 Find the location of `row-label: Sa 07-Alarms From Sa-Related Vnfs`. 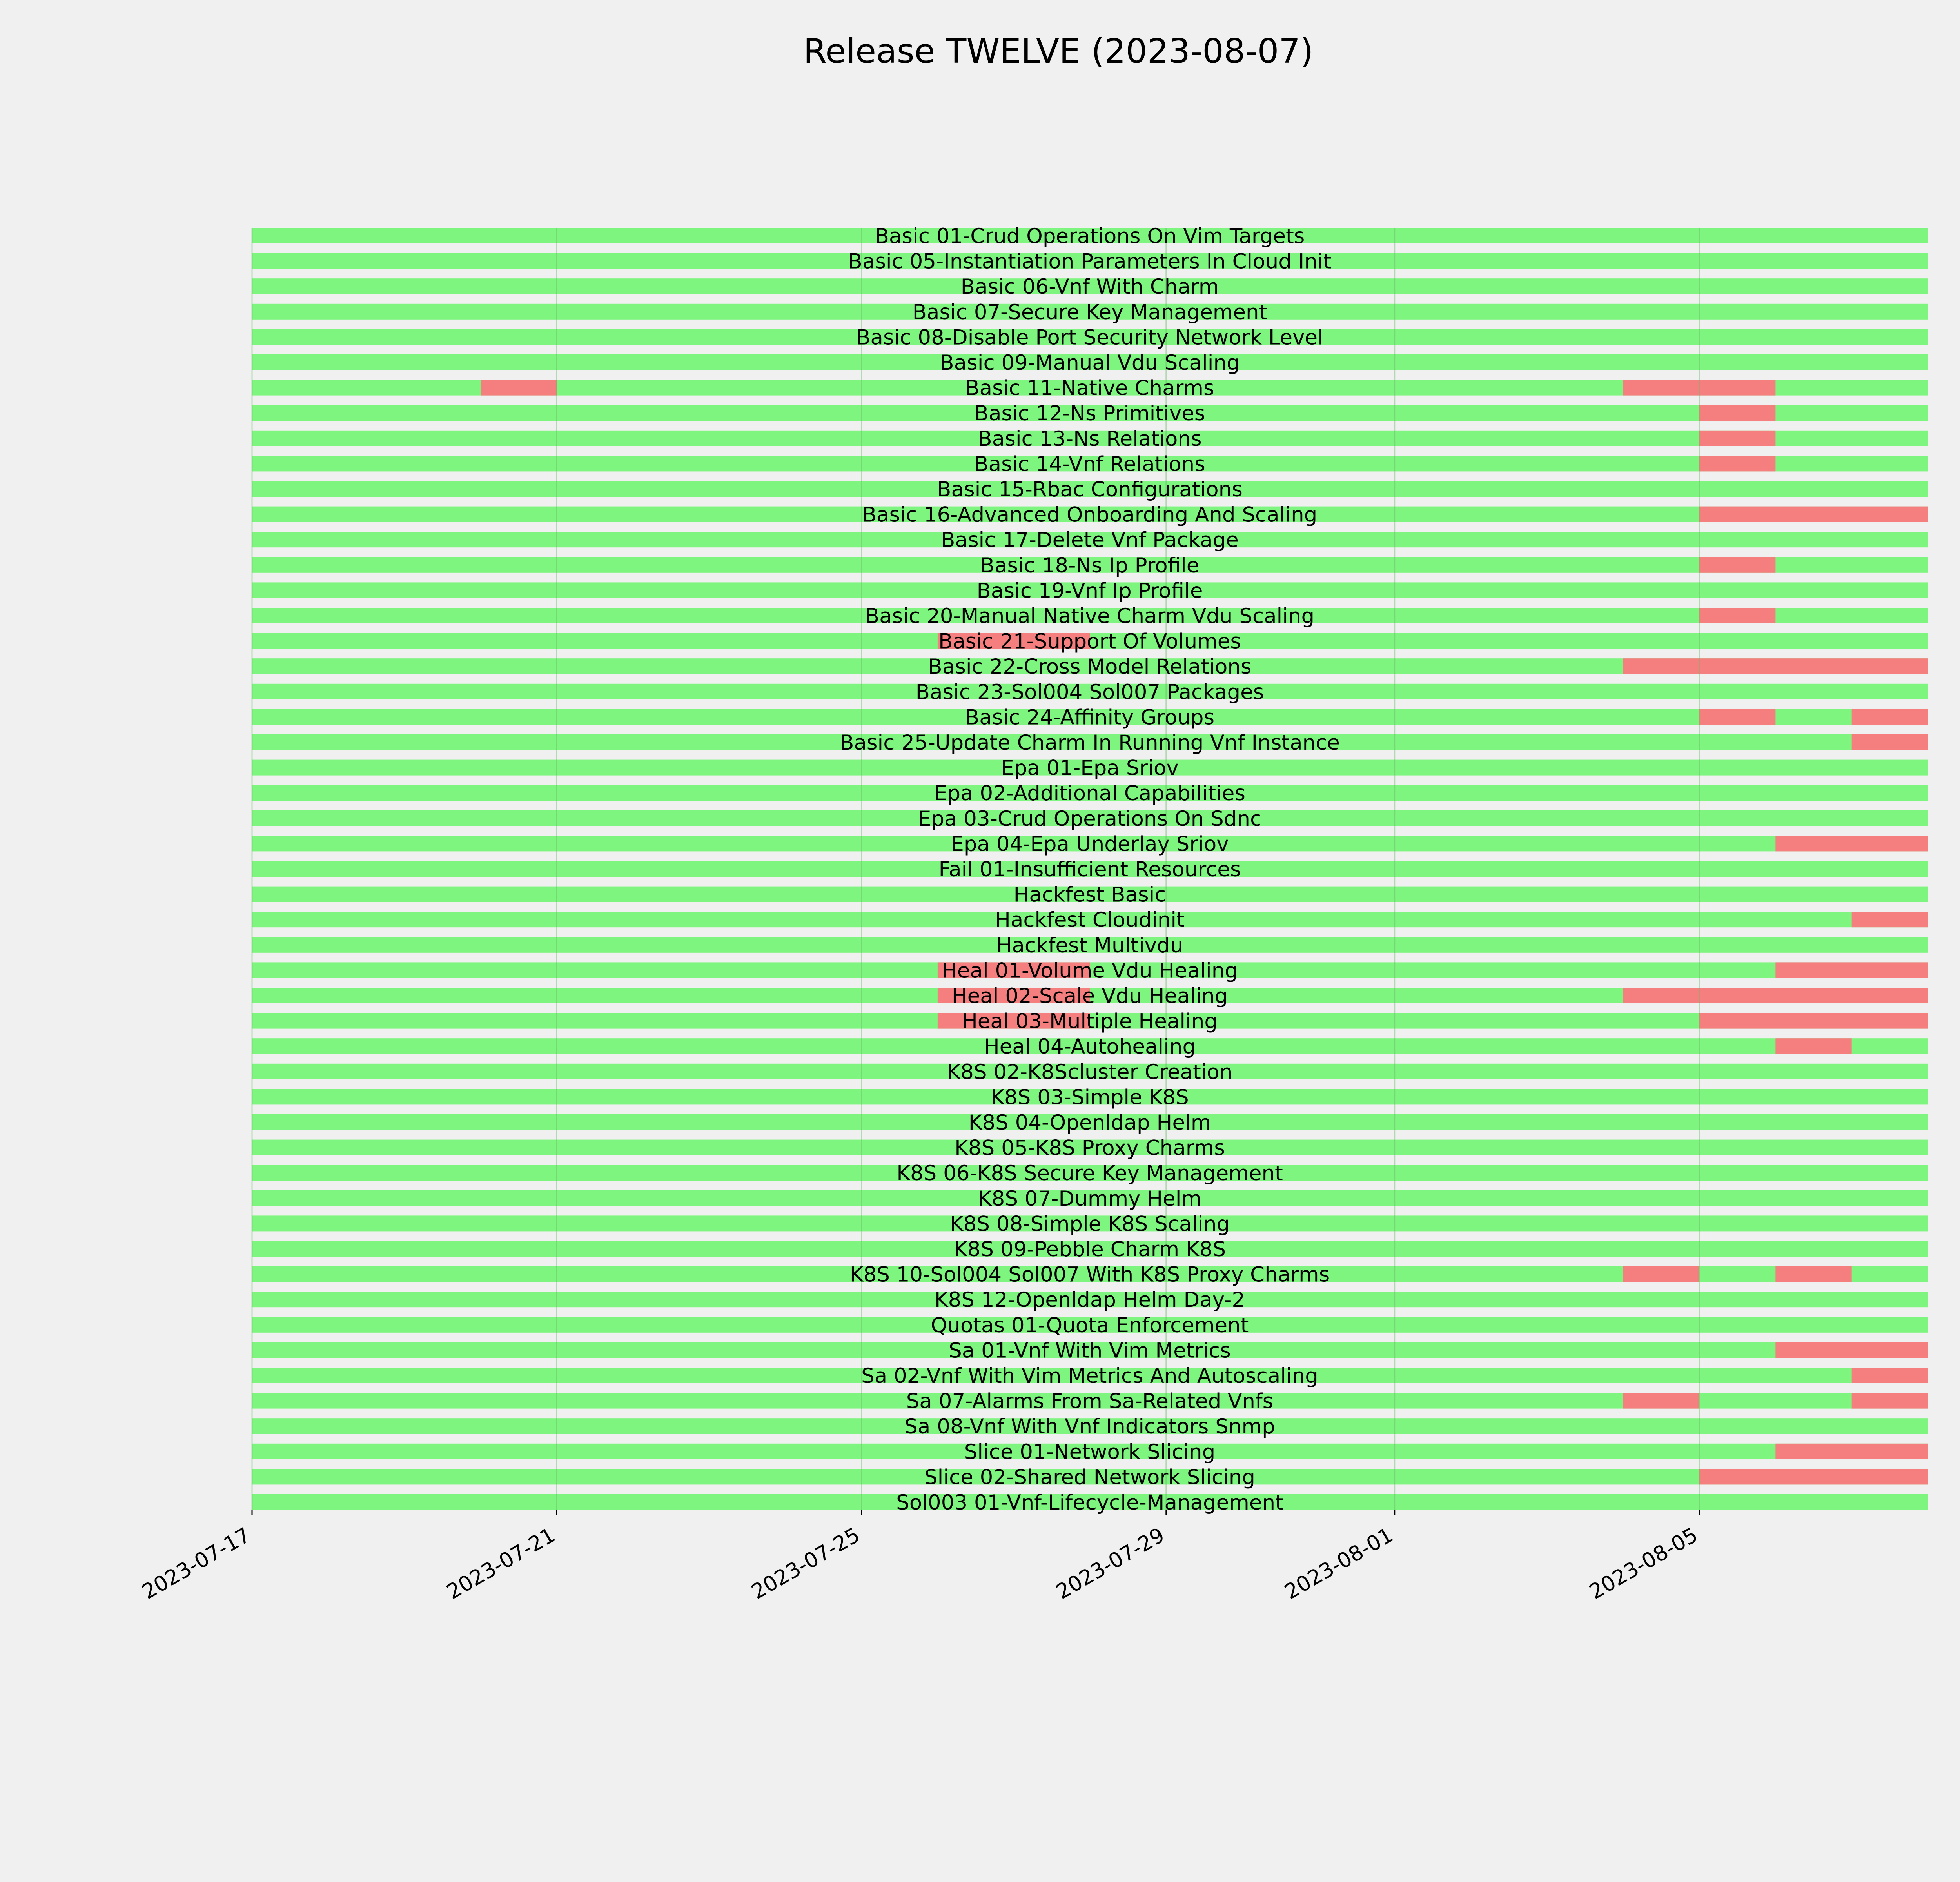

row-label: Sa 07-Alarms From Sa-Related Vnfs is located at coordinates (1089, 1401).